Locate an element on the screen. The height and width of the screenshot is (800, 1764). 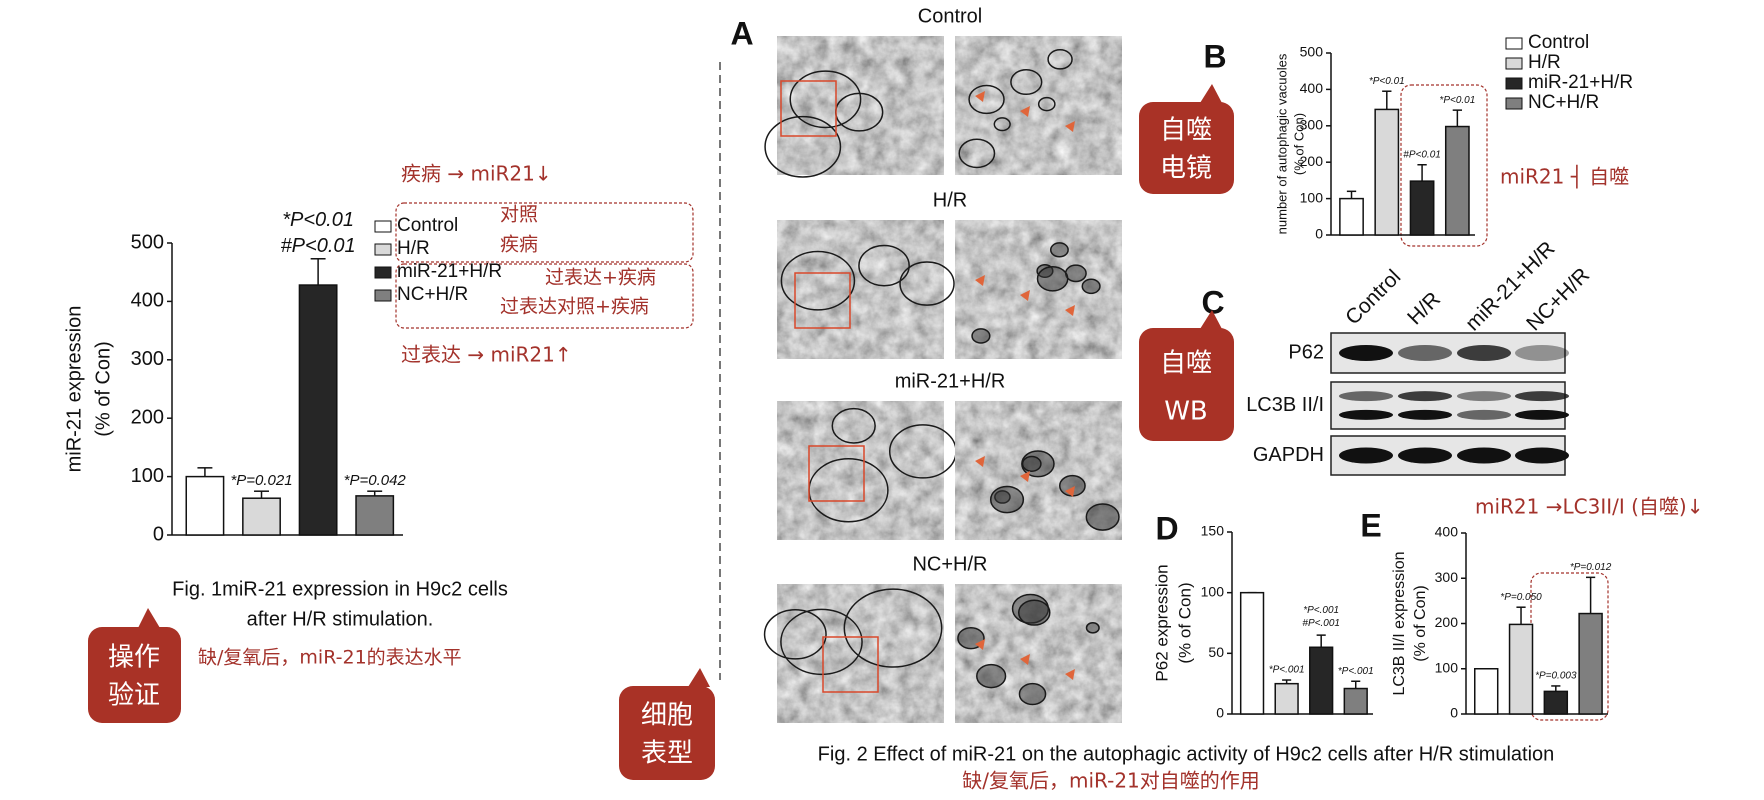
y-axis-label: number of autophagic vacuoles is located at coordinates (1281, 143).